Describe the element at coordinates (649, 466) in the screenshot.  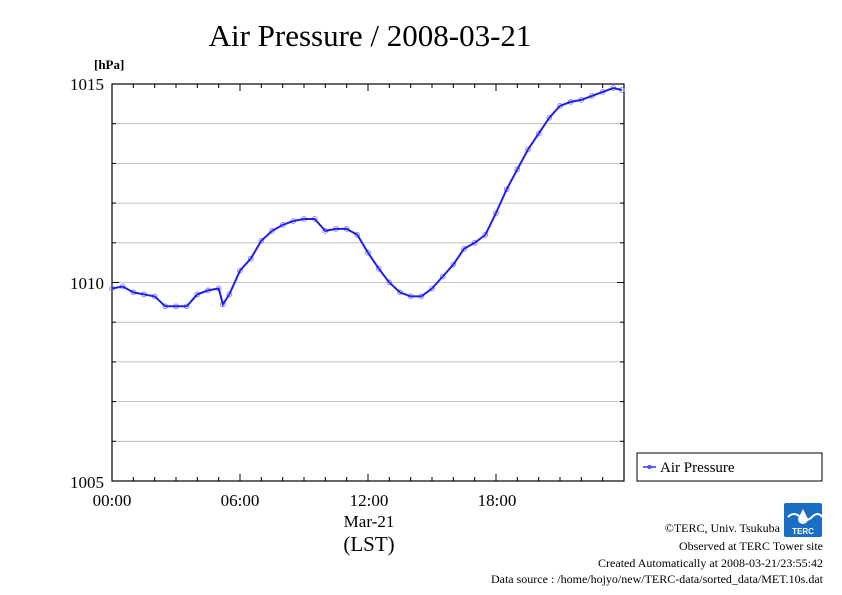
I see `legend-point-marker` at that location.